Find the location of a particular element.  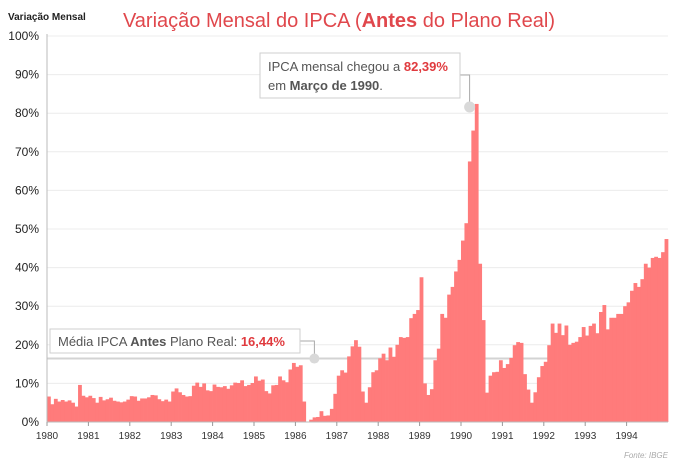

x-tick-label: 1981 is located at coordinates (88, 436).